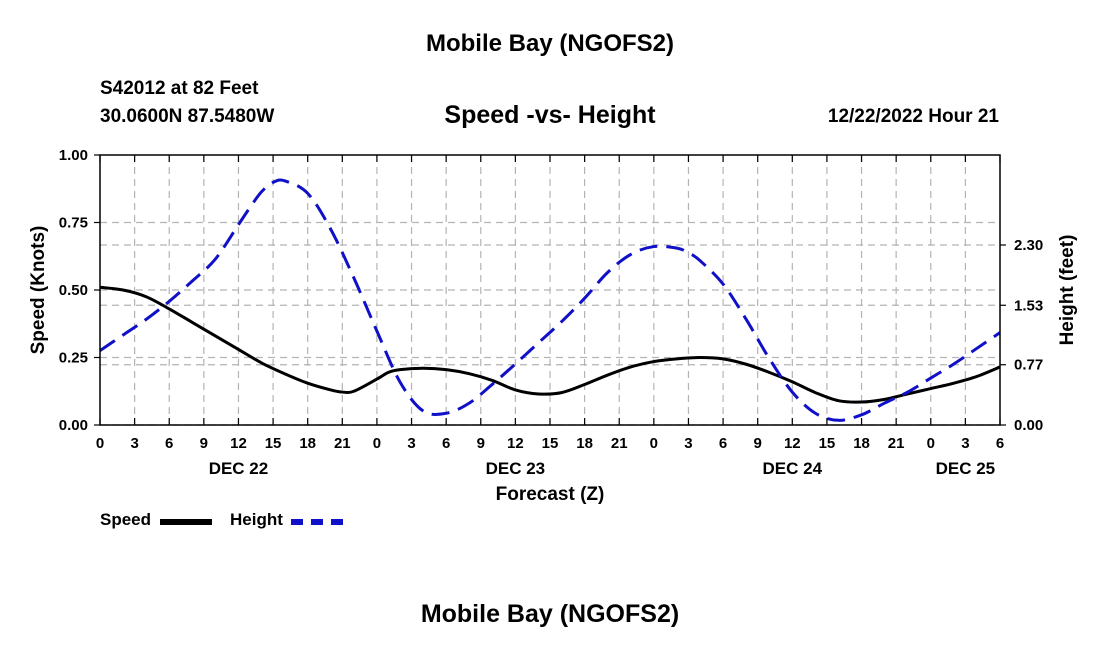 Image resolution: width=1100 pixels, height=650 pixels. I want to click on y-tick-label: 0.75, so click(73, 223).